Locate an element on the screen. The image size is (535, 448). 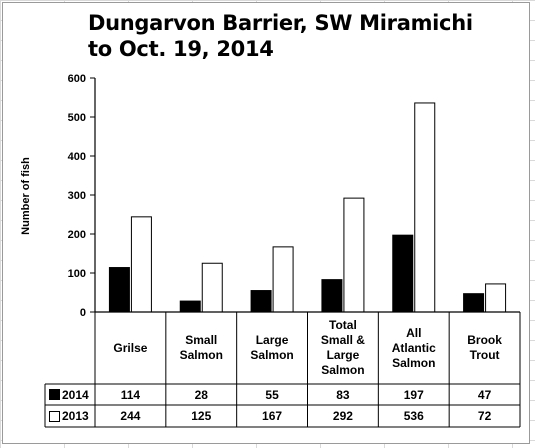
category-label-line: Small & is located at coordinates (342, 340).